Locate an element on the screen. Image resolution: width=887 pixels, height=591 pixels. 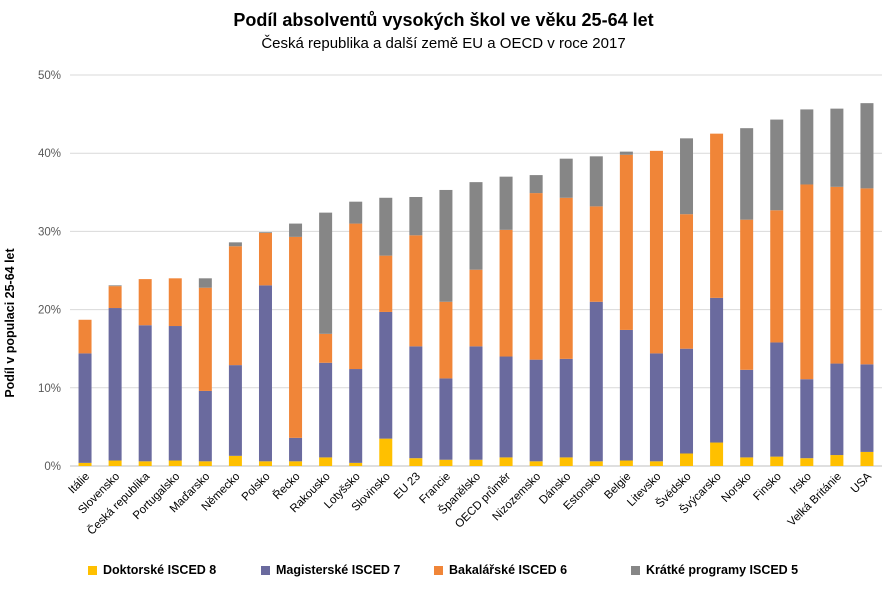
y-tick-label: 30% is located at coordinates (49, 232).